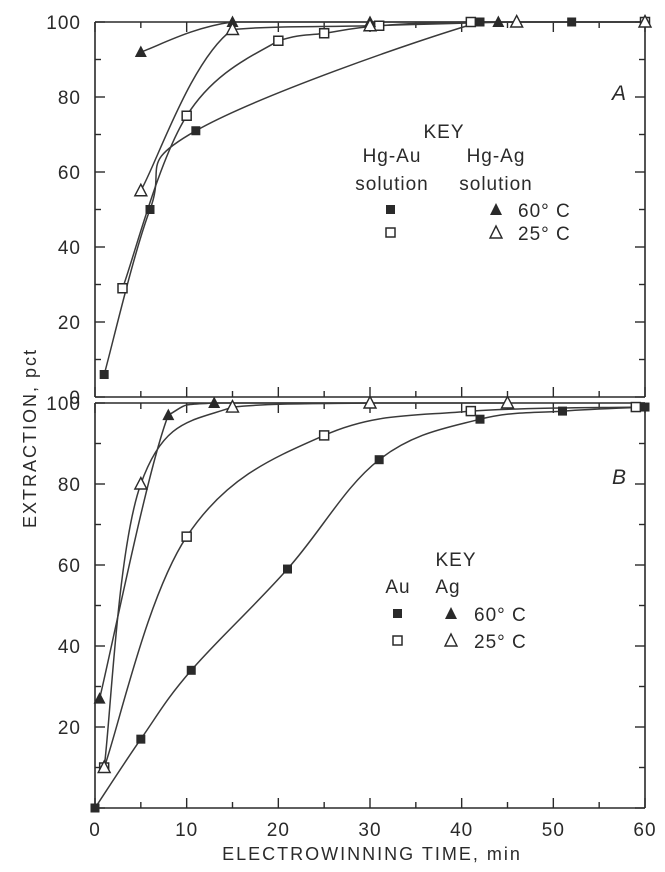 The height and width of the screenshot is (872, 665). Describe the element at coordinates (397, 587) in the screenshot. I see `legend-b-header-1: Au` at that location.